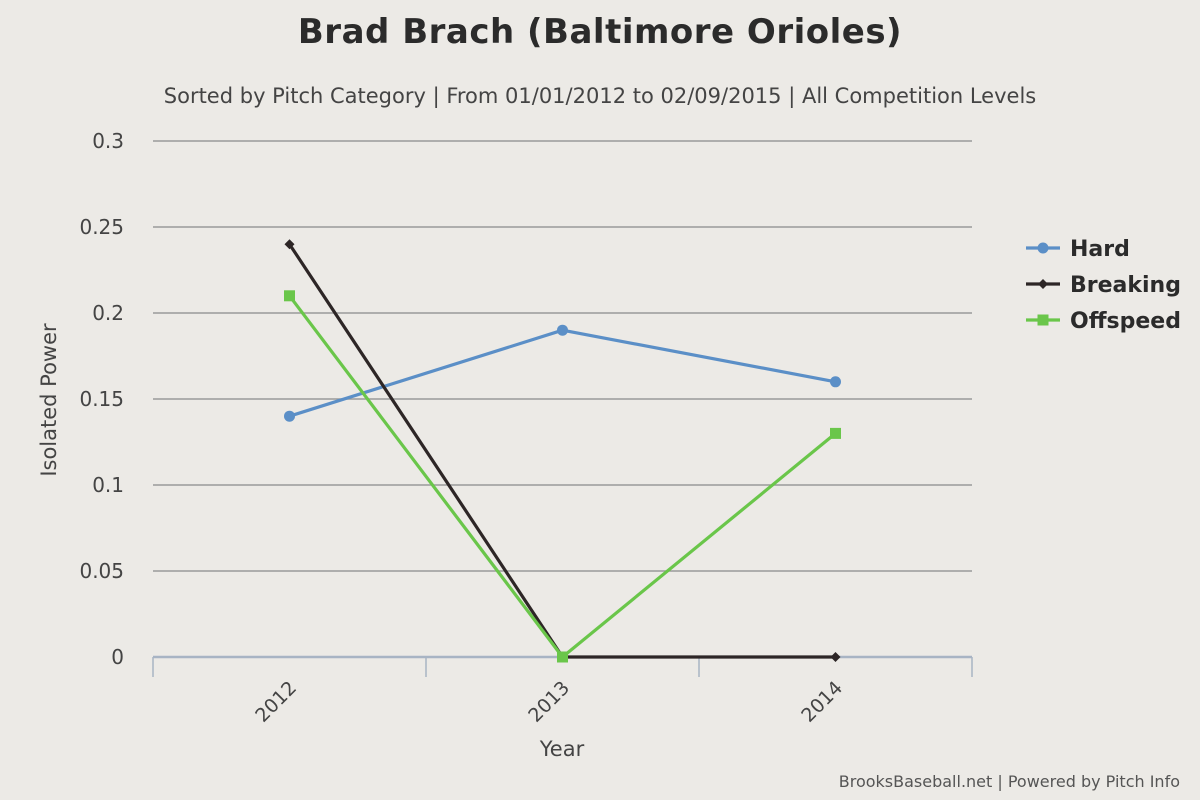  I want to click on legend-item-hard: Hard, so click(1078, 249).